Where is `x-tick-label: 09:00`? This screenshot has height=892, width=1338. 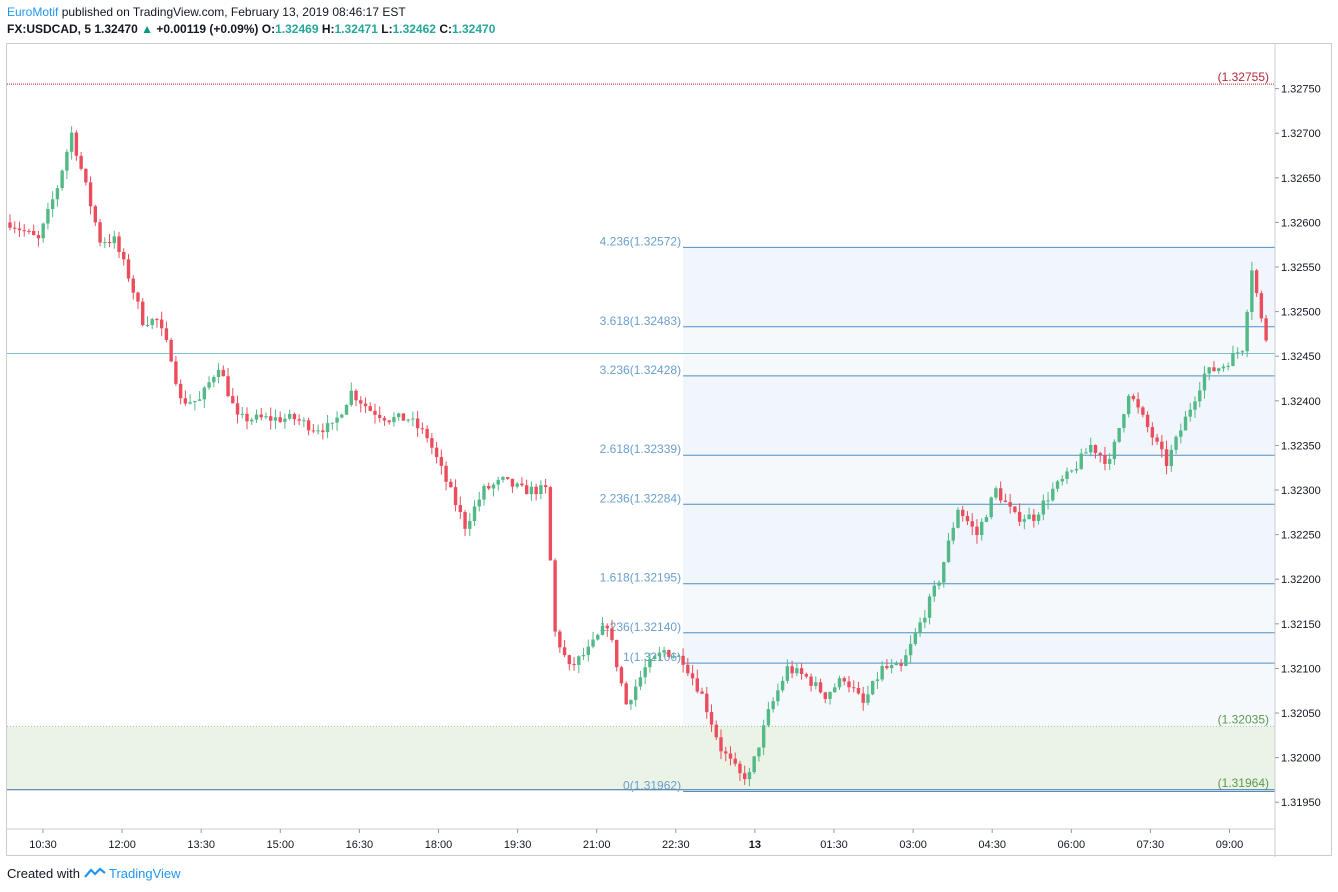 x-tick-label: 09:00 is located at coordinates (1230, 845).